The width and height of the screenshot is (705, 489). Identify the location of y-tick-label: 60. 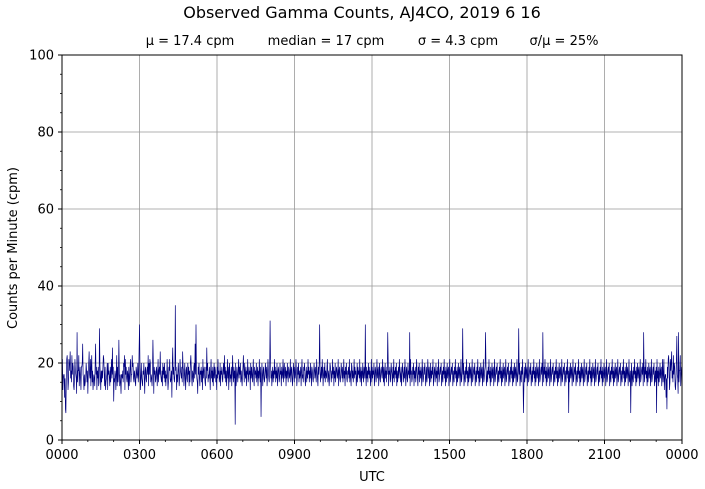
(45, 210).